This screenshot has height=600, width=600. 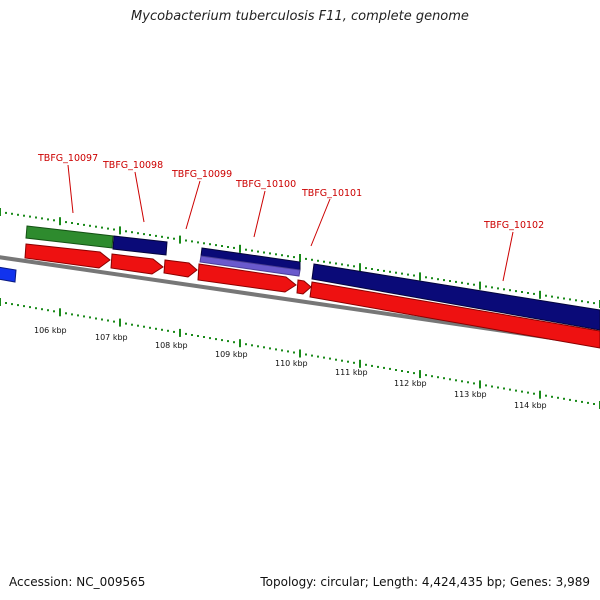 What do you see at coordinates (331, 193) in the screenshot?
I see `gene-label-tbfg-10101: TBFG_10101` at bounding box center [331, 193].